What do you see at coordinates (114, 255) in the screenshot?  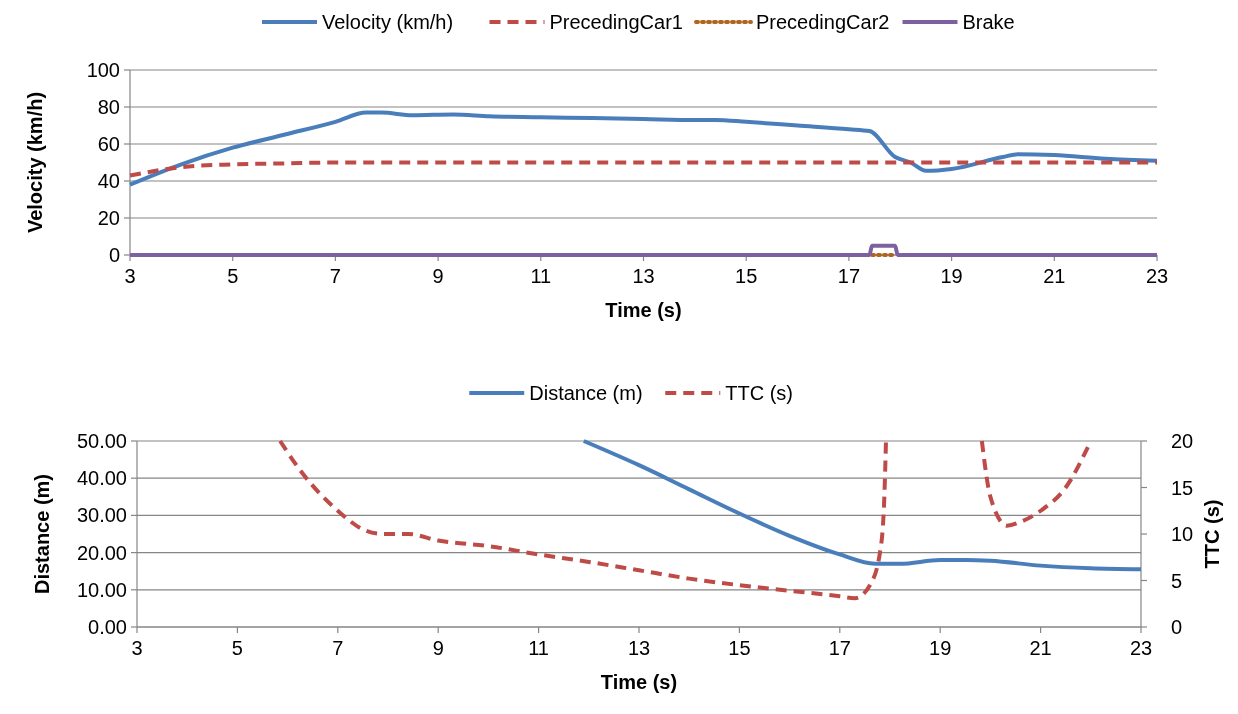 I see `y-tick-label: 0` at bounding box center [114, 255].